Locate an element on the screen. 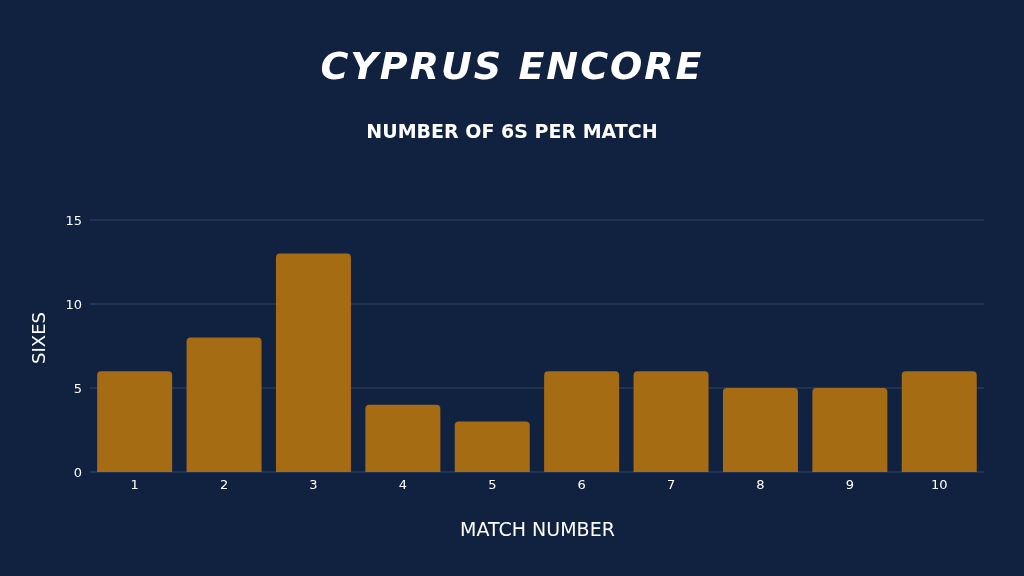  x-tick-label: 4 is located at coordinates (403, 485).